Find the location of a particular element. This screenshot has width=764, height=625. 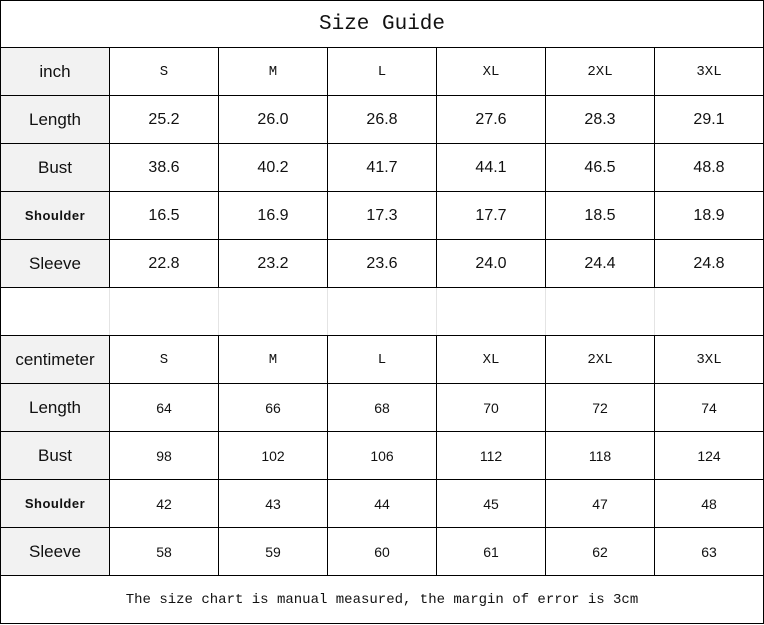

measurement-cell: 45 is located at coordinates (491, 503).